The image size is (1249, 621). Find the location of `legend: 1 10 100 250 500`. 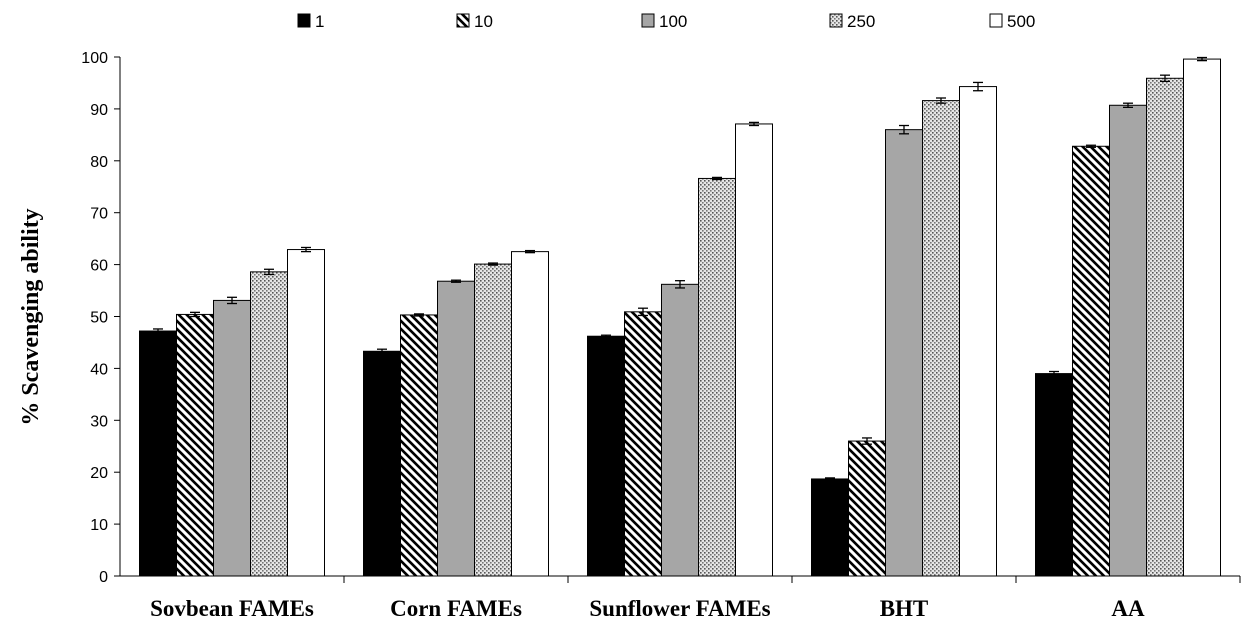

legend: 1 10 100 250 500 is located at coordinates (666, 21).